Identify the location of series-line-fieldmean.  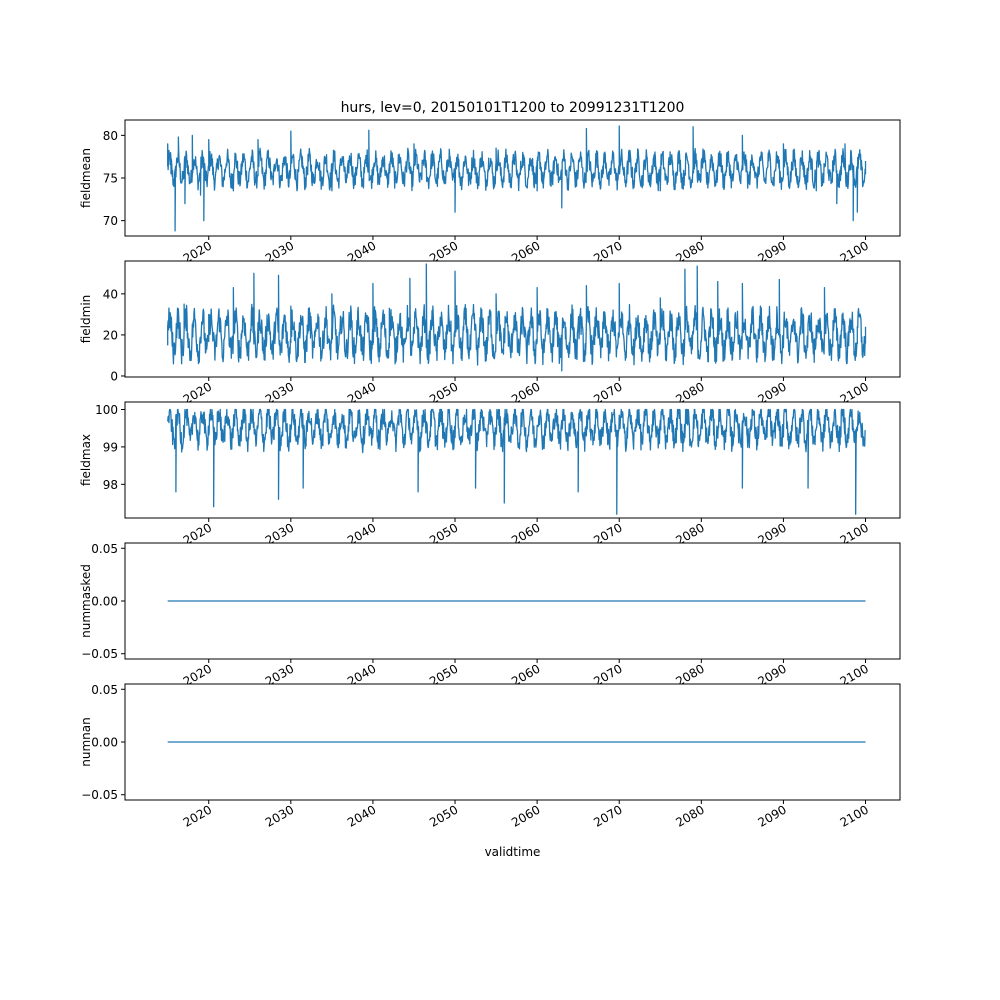
(517, 178).